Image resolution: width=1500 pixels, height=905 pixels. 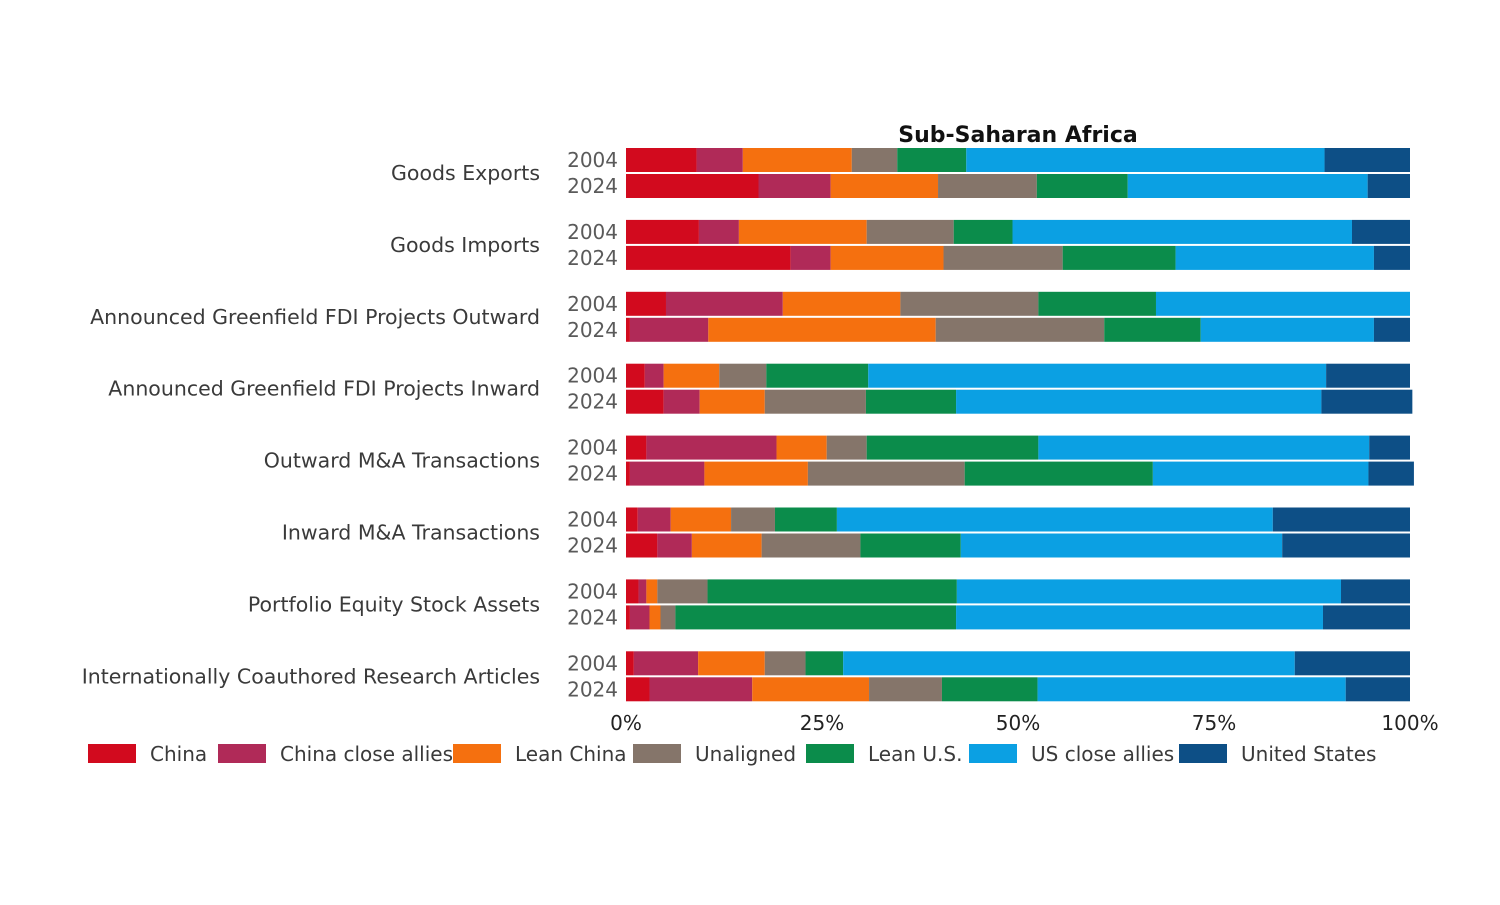 What do you see at coordinates (642, 545) in the screenshot?
I see `bar-segment-china-inward-m-a-transactions-2024` at bounding box center [642, 545].